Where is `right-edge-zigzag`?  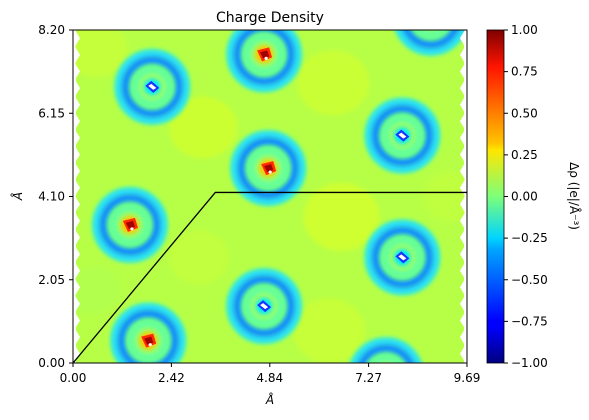
right-edge-zigzag is located at coordinates (463, 196).